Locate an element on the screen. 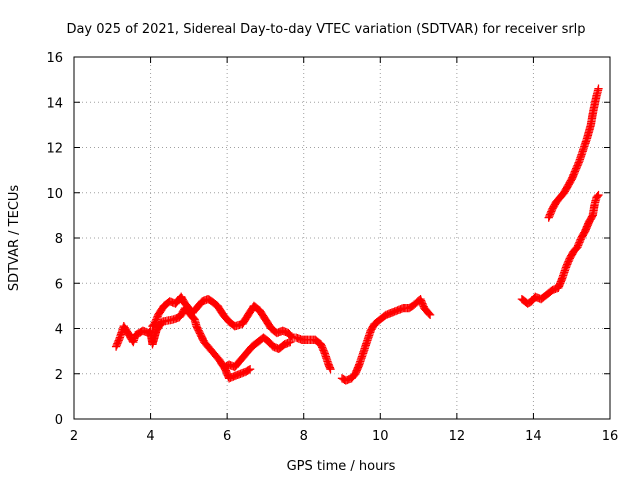 The image size is (640, 480). x-tick-label: 14 is located at coordinates (533, 436).